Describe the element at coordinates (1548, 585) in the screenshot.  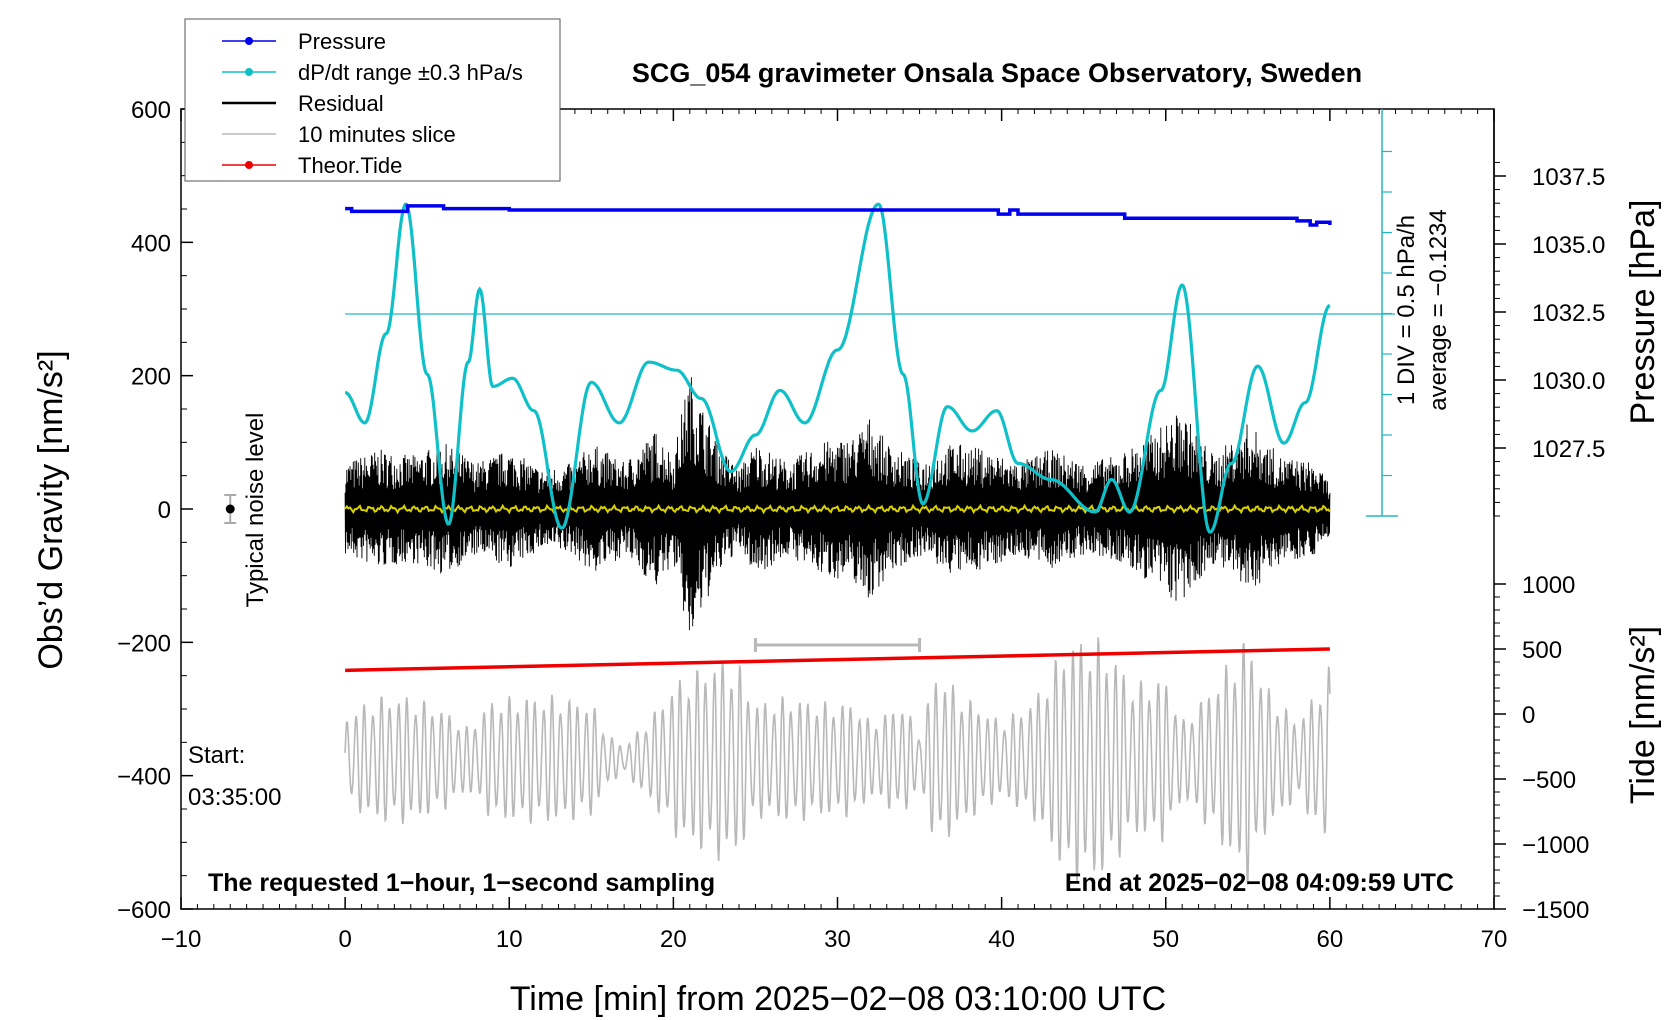
I see `tide-tick-label: 1000` at that location.